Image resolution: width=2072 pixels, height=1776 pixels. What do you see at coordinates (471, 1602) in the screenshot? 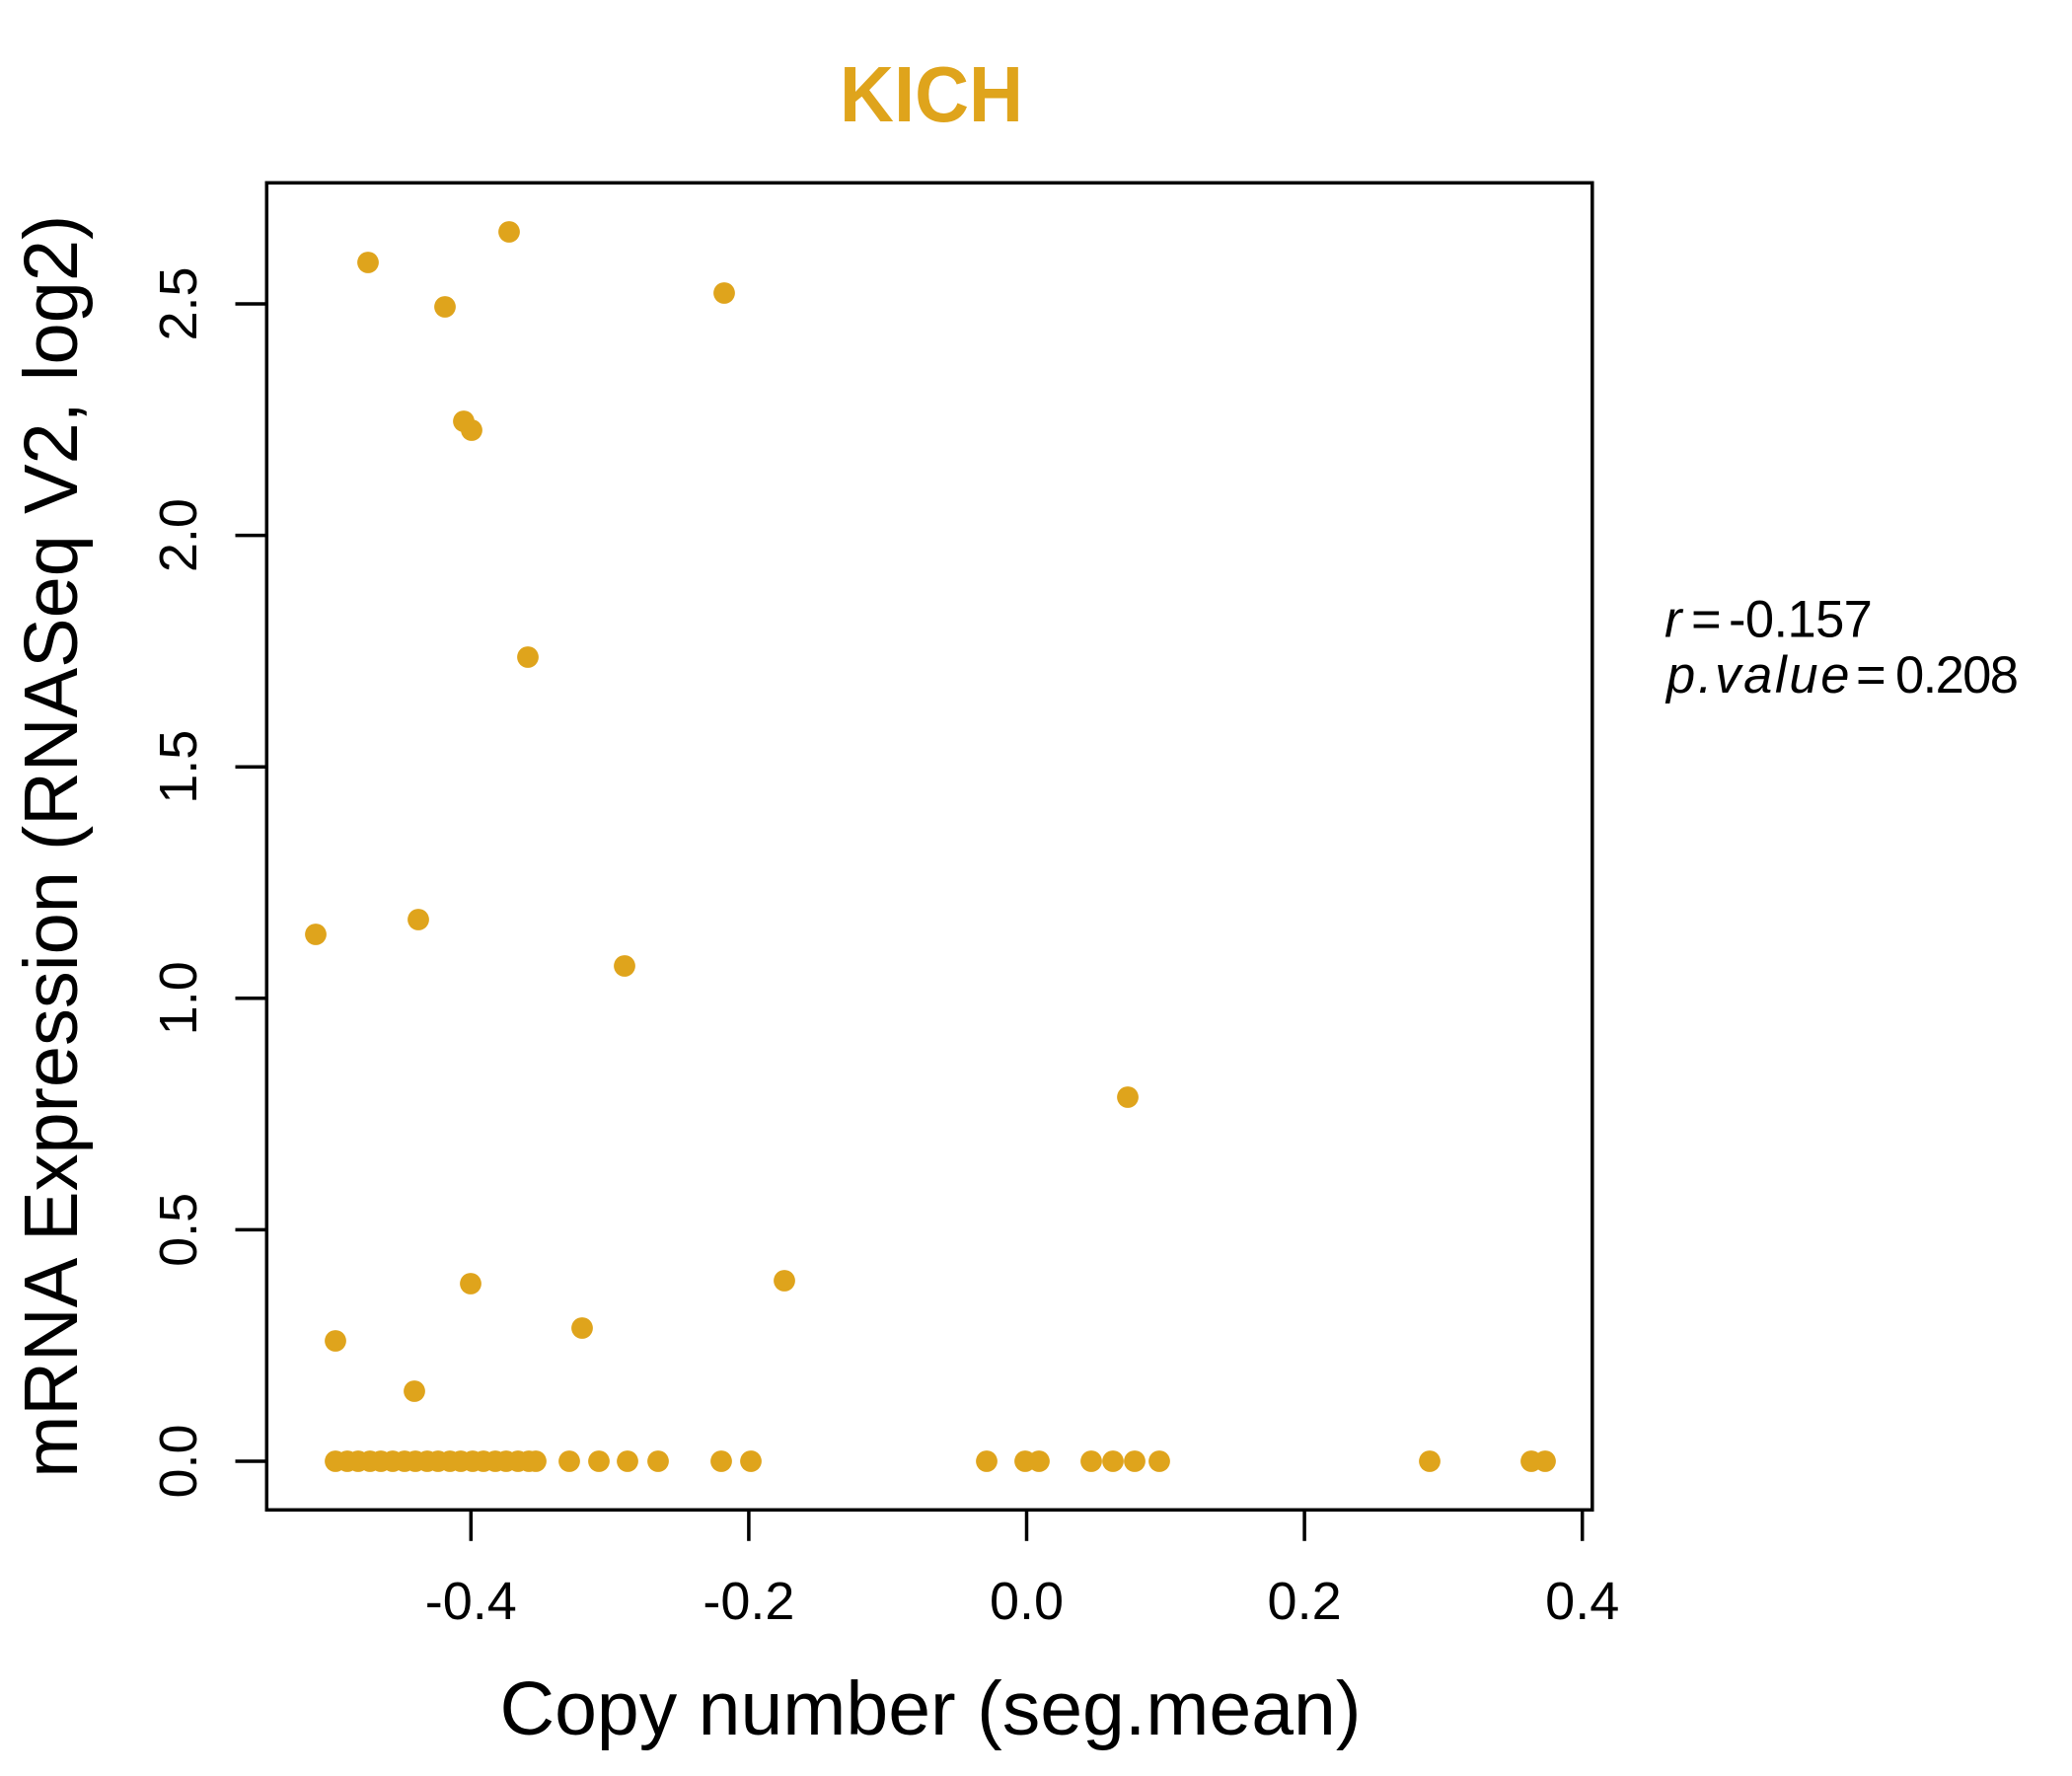
I see `svg-text: -0.4` at bounding box center [471, 1602].